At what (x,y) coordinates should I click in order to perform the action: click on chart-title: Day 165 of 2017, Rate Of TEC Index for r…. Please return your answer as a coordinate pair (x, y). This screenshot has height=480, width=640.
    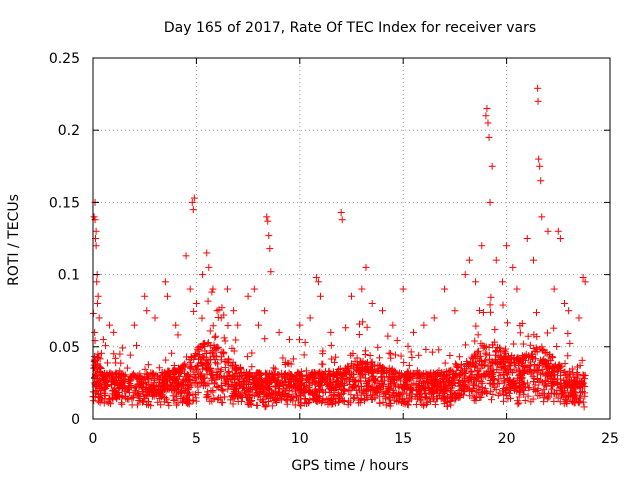
    Looking at the image, I should click on (350, 28).